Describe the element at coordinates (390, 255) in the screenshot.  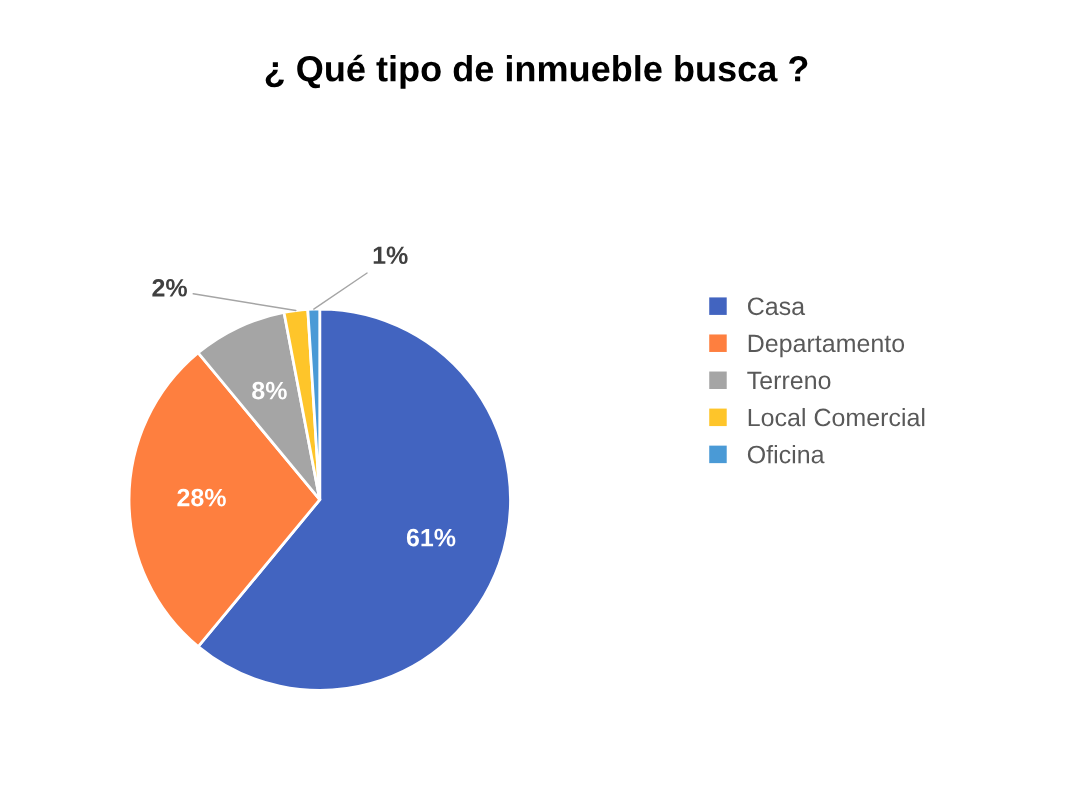
I see `data-label: 1%` at that location.